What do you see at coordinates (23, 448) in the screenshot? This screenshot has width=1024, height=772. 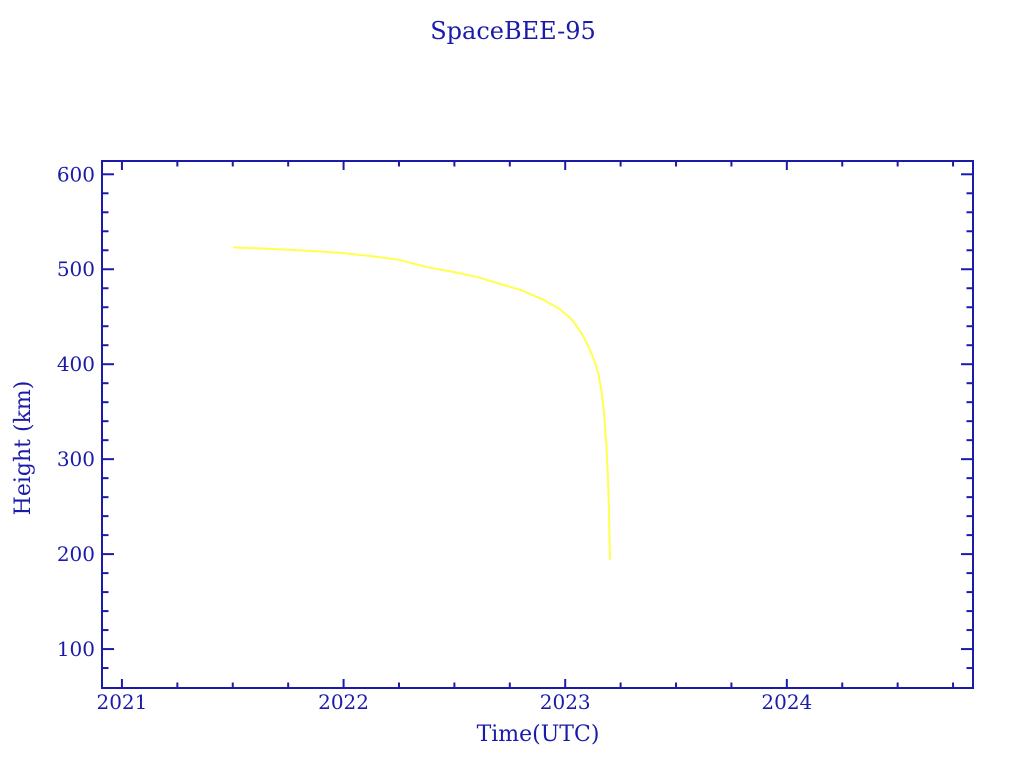 I see `y-axis-label: Height (km)` at bounding box center [23, 448].